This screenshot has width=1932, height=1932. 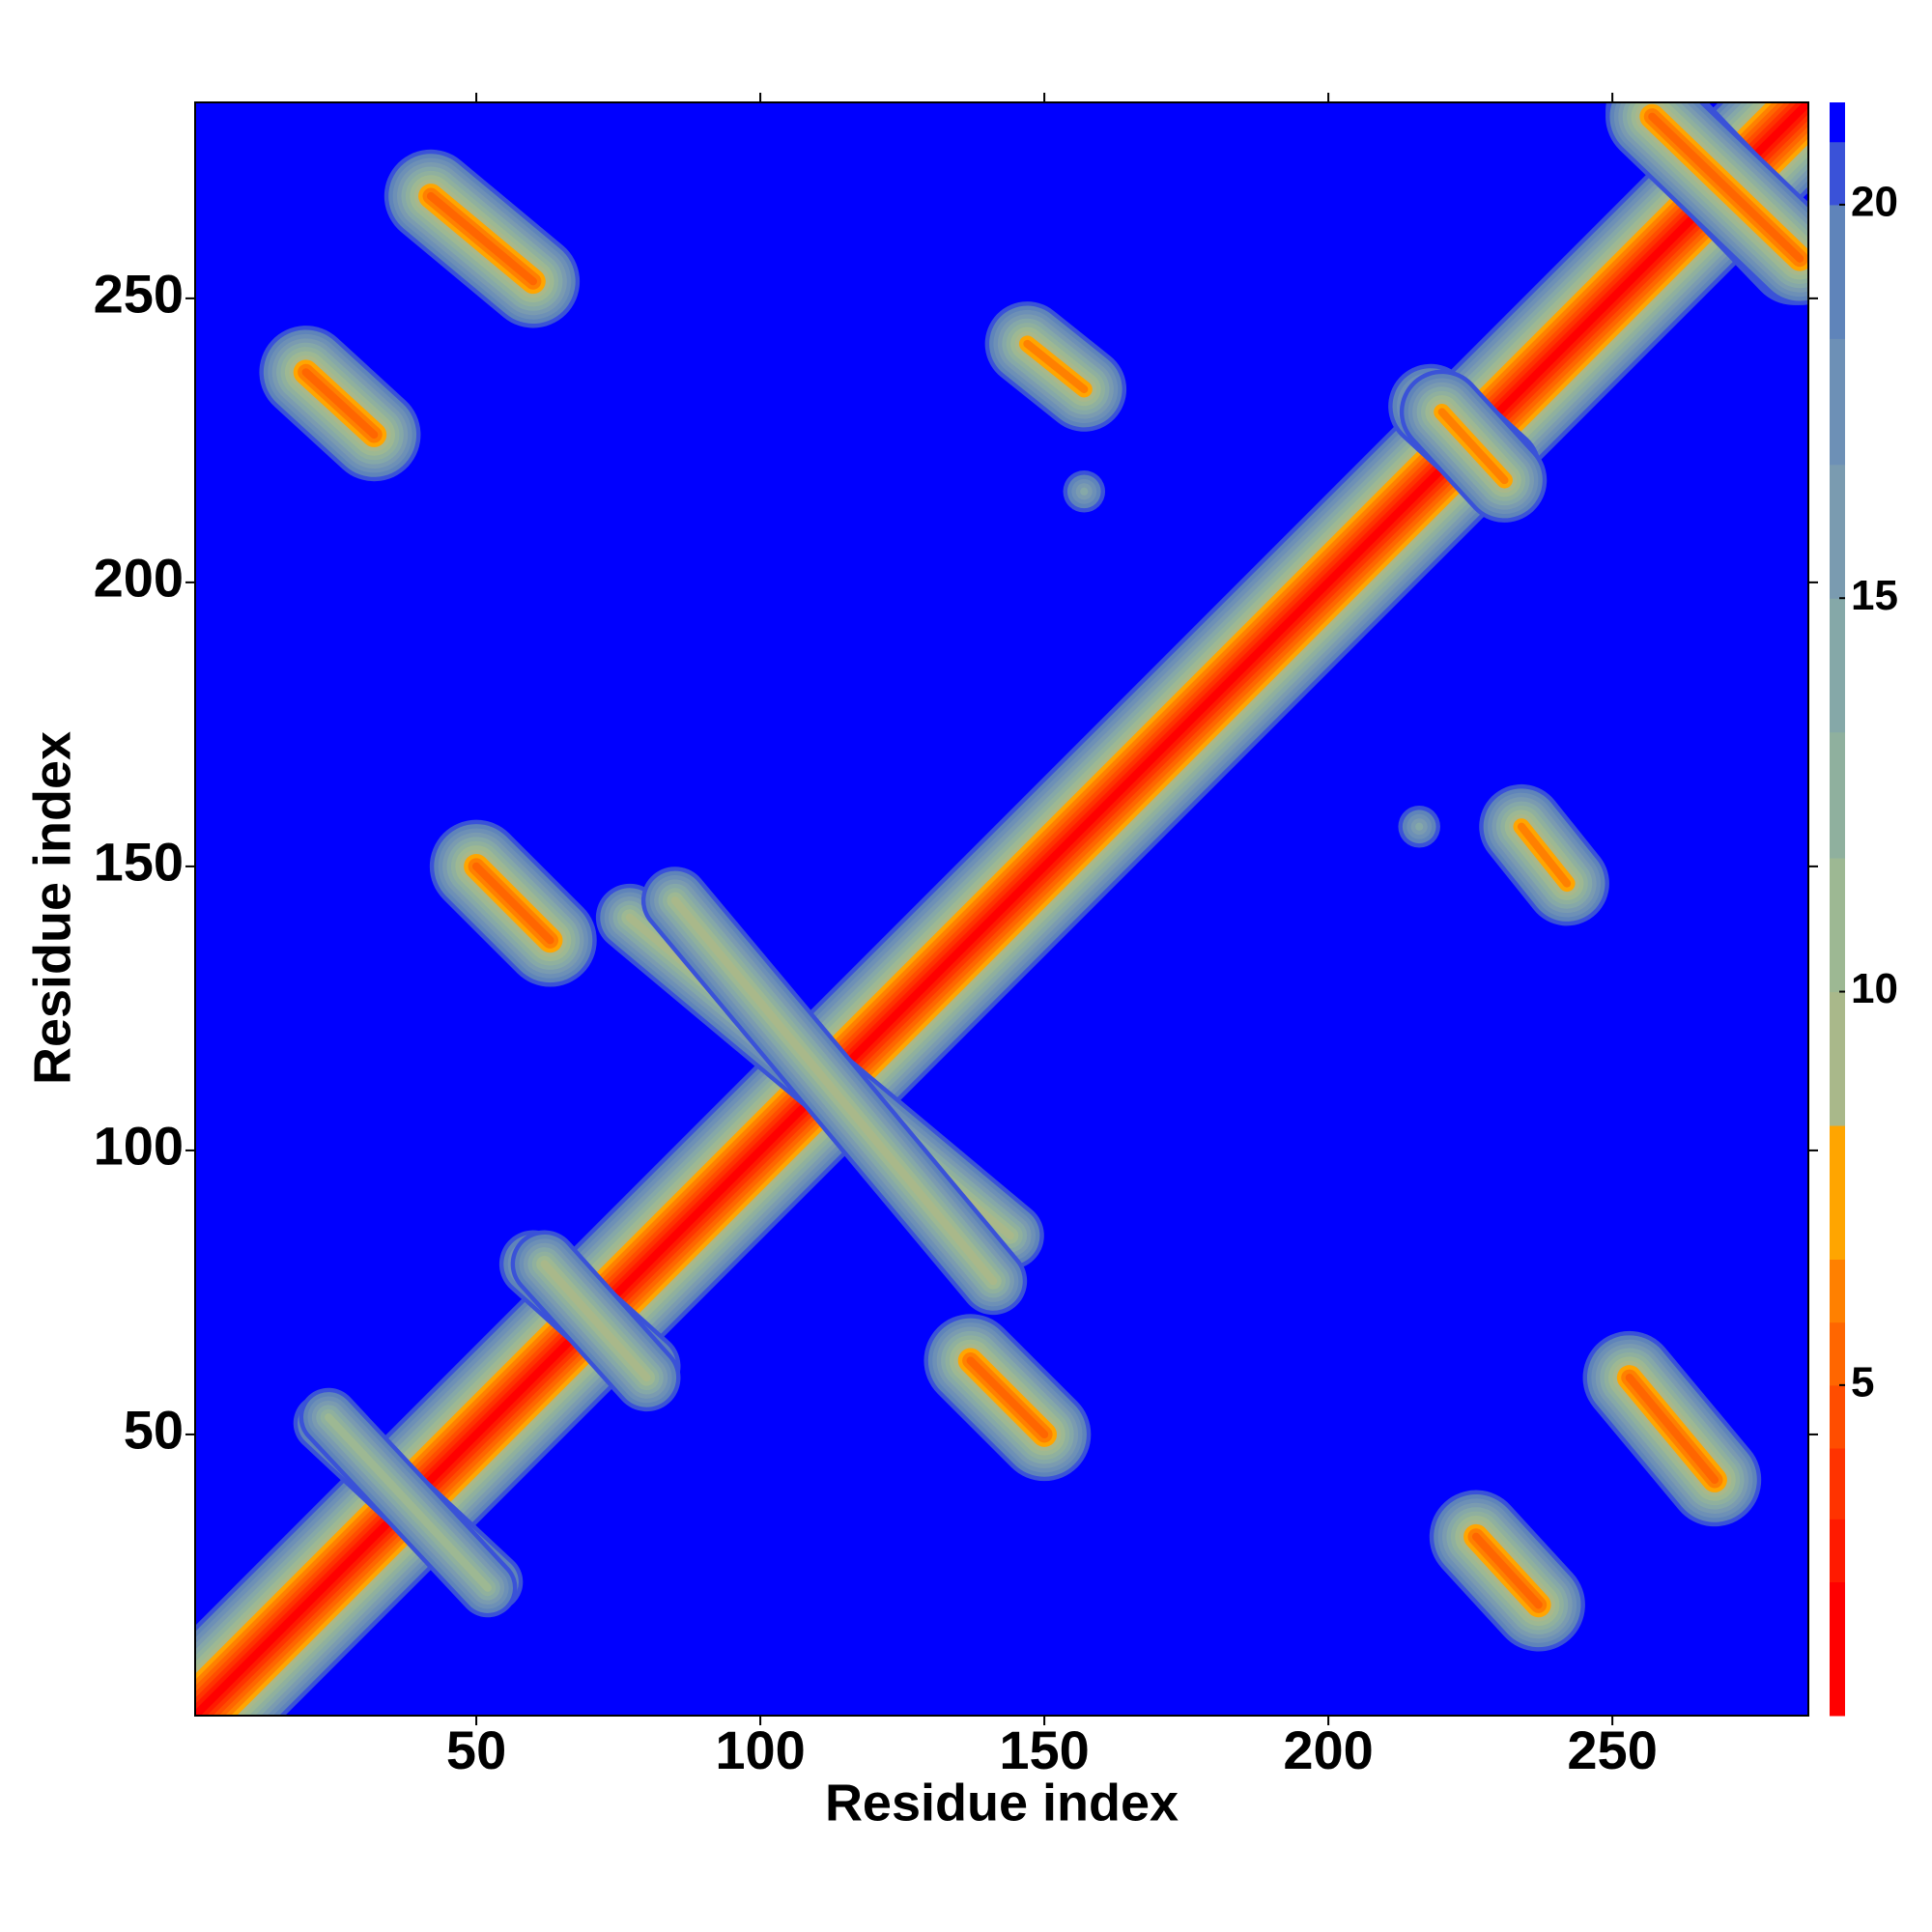 What do you see at coordinates (154, 1430) in the screenshot?
I see `y-tick-label: 50` at bounding box center [154, 1430].